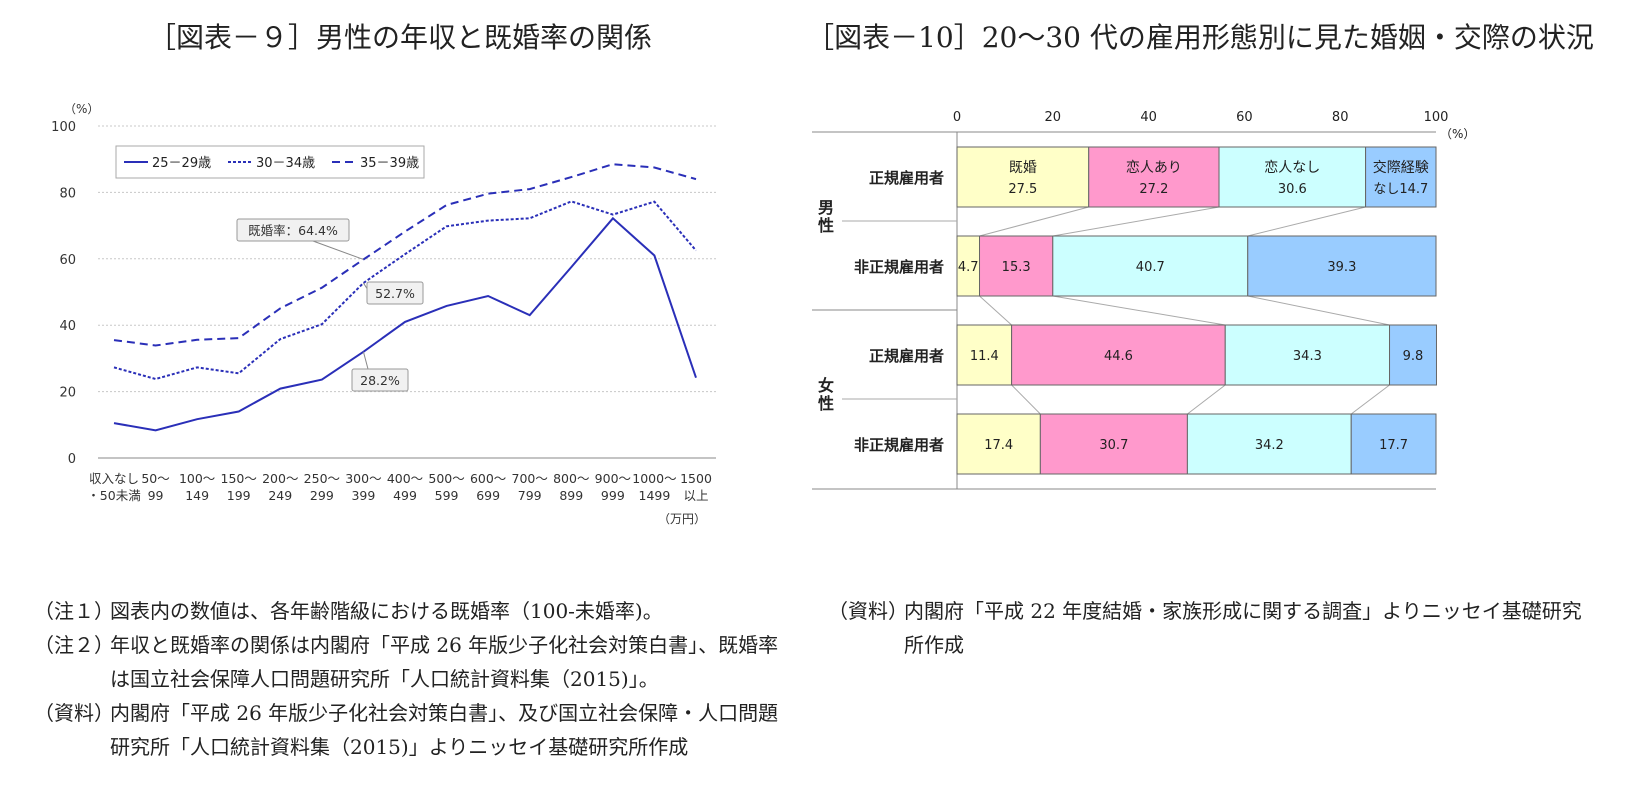  What do you see at coordinates (868, 611) in the screenshot?
I see `source-label: （資料）` at bounding box center [868, 611].